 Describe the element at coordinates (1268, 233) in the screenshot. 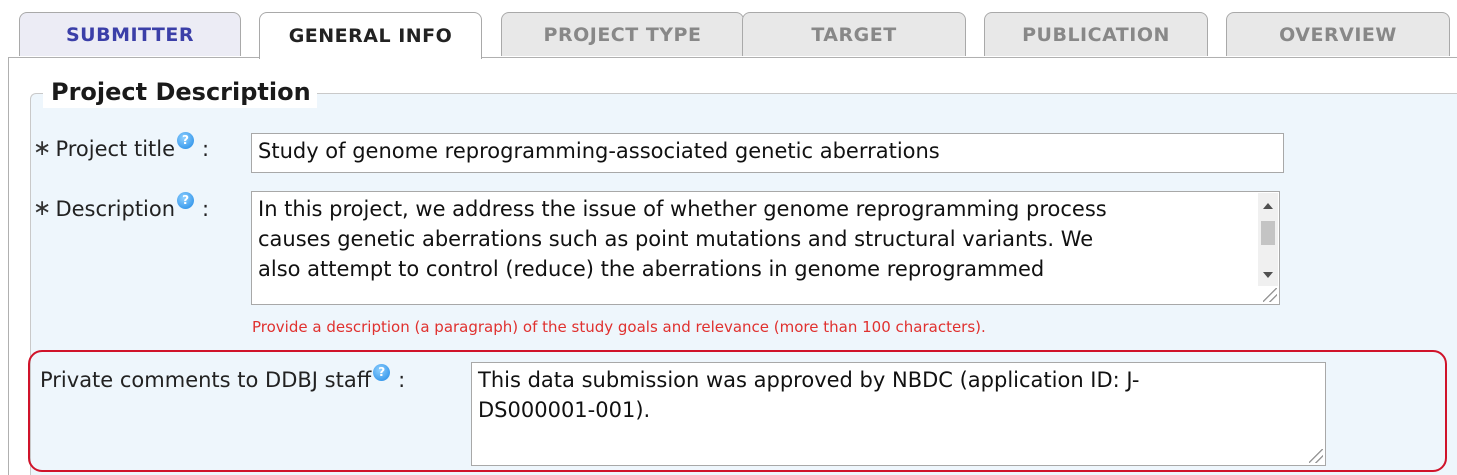

I see `scrollbar-thumb` at that location.